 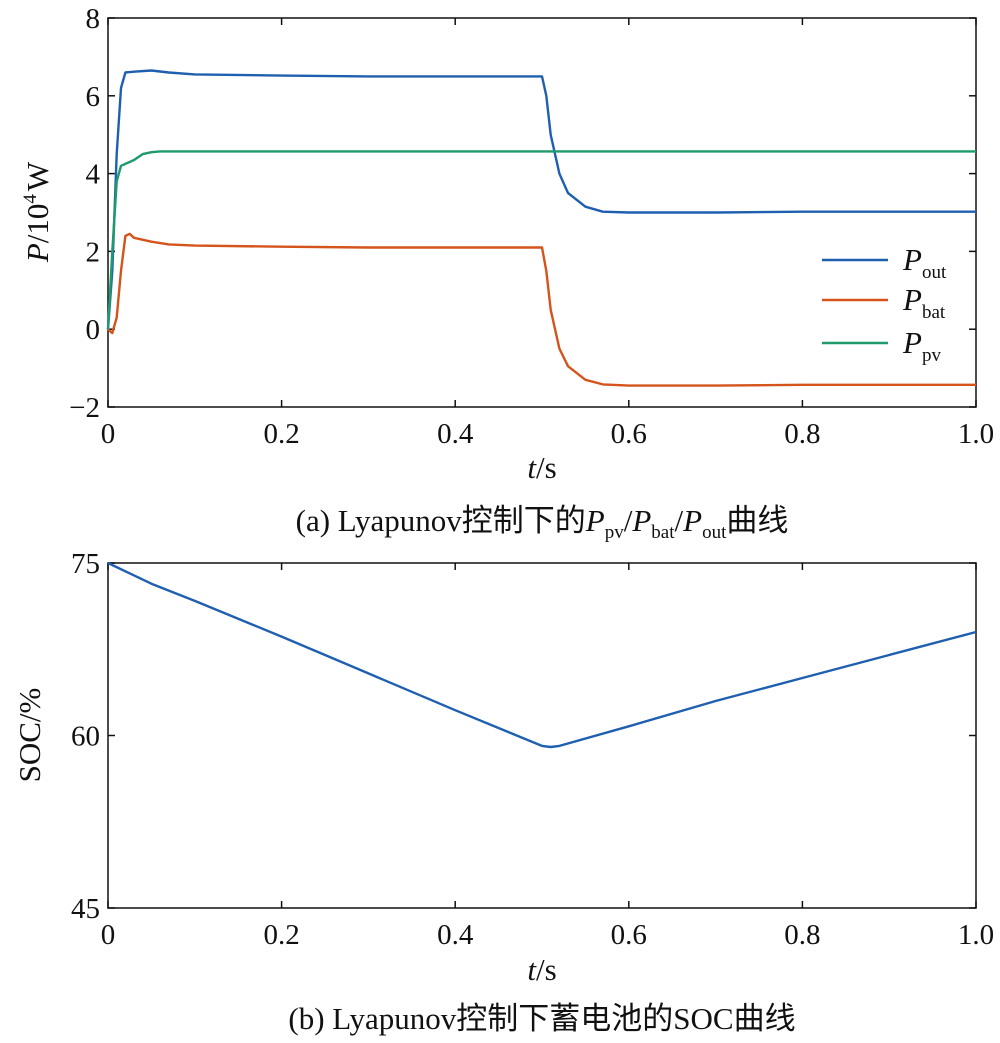 I want to click on chart-b-ytick-label: 45, so click(x=85, y=909).